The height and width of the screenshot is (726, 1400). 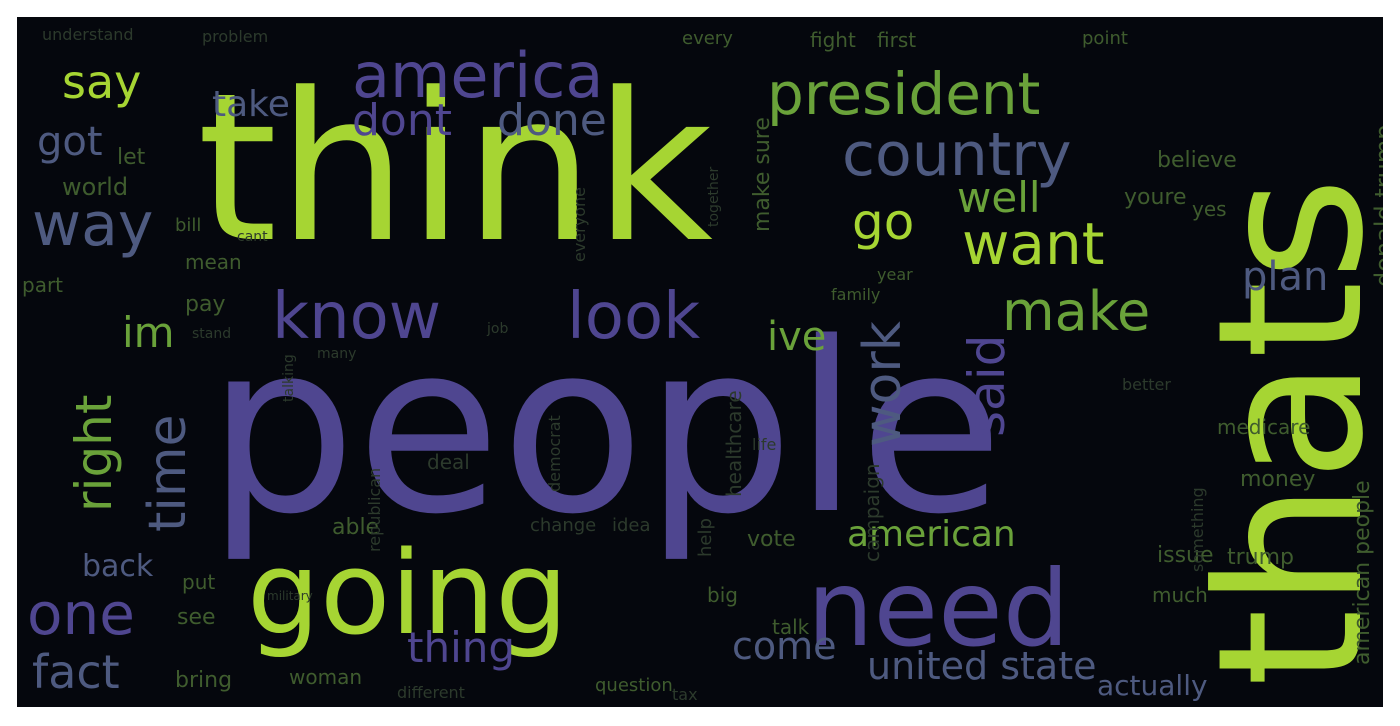 I want to click on word-done: done, so click(x=552, y=120).